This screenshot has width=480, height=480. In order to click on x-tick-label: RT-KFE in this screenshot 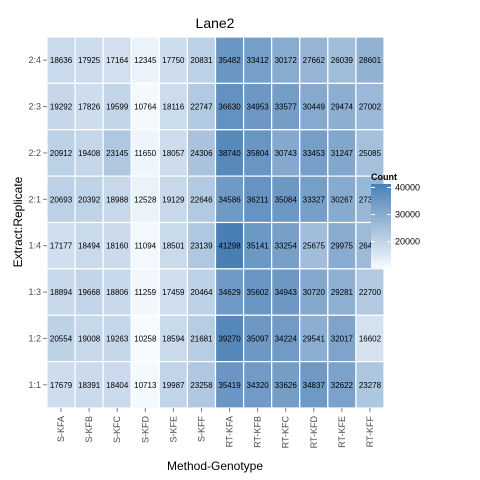, I will do `click(342, 432)`.